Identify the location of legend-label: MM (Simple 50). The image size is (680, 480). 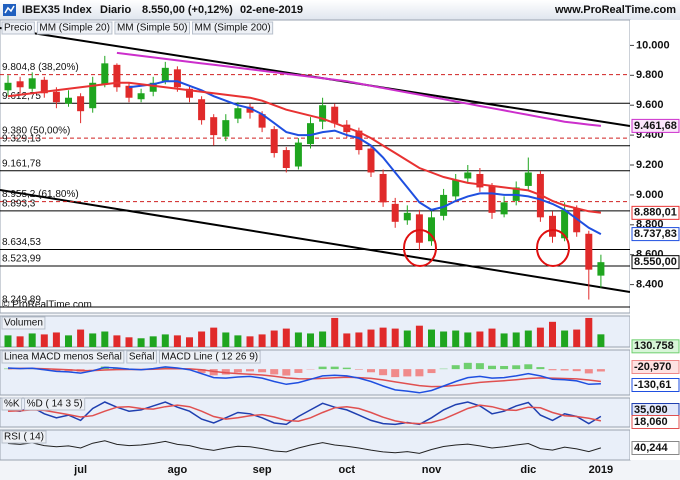
(152, 28).